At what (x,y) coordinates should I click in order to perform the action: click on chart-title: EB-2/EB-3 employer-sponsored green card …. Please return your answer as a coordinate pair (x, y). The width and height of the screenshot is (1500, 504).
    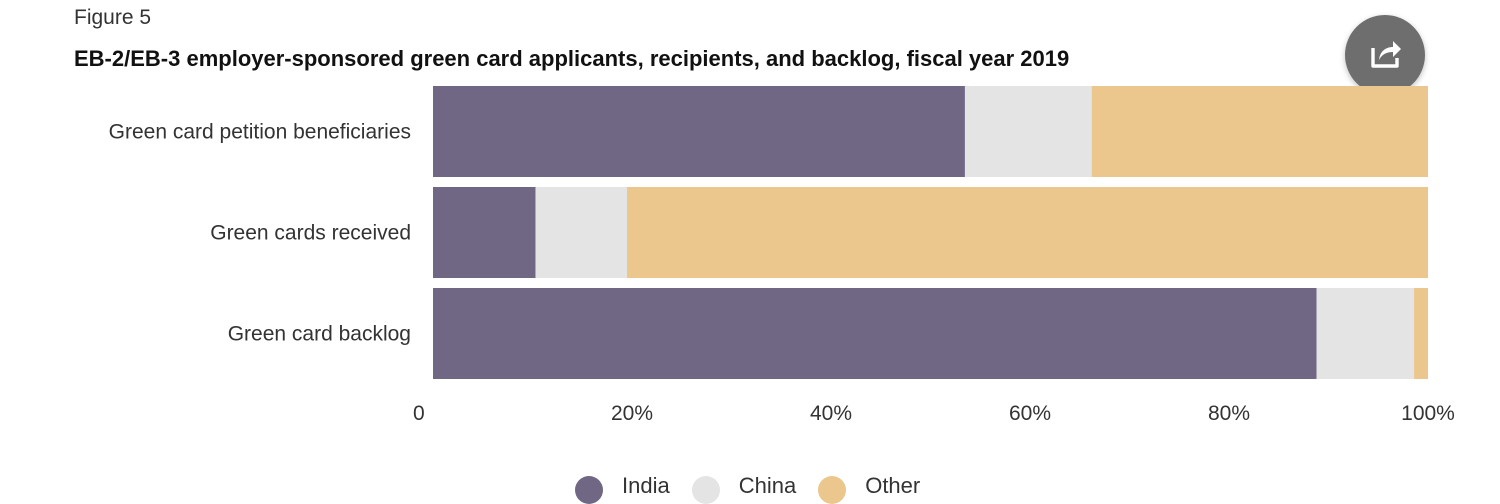
    Looking at the image, I should click on (572, 58).